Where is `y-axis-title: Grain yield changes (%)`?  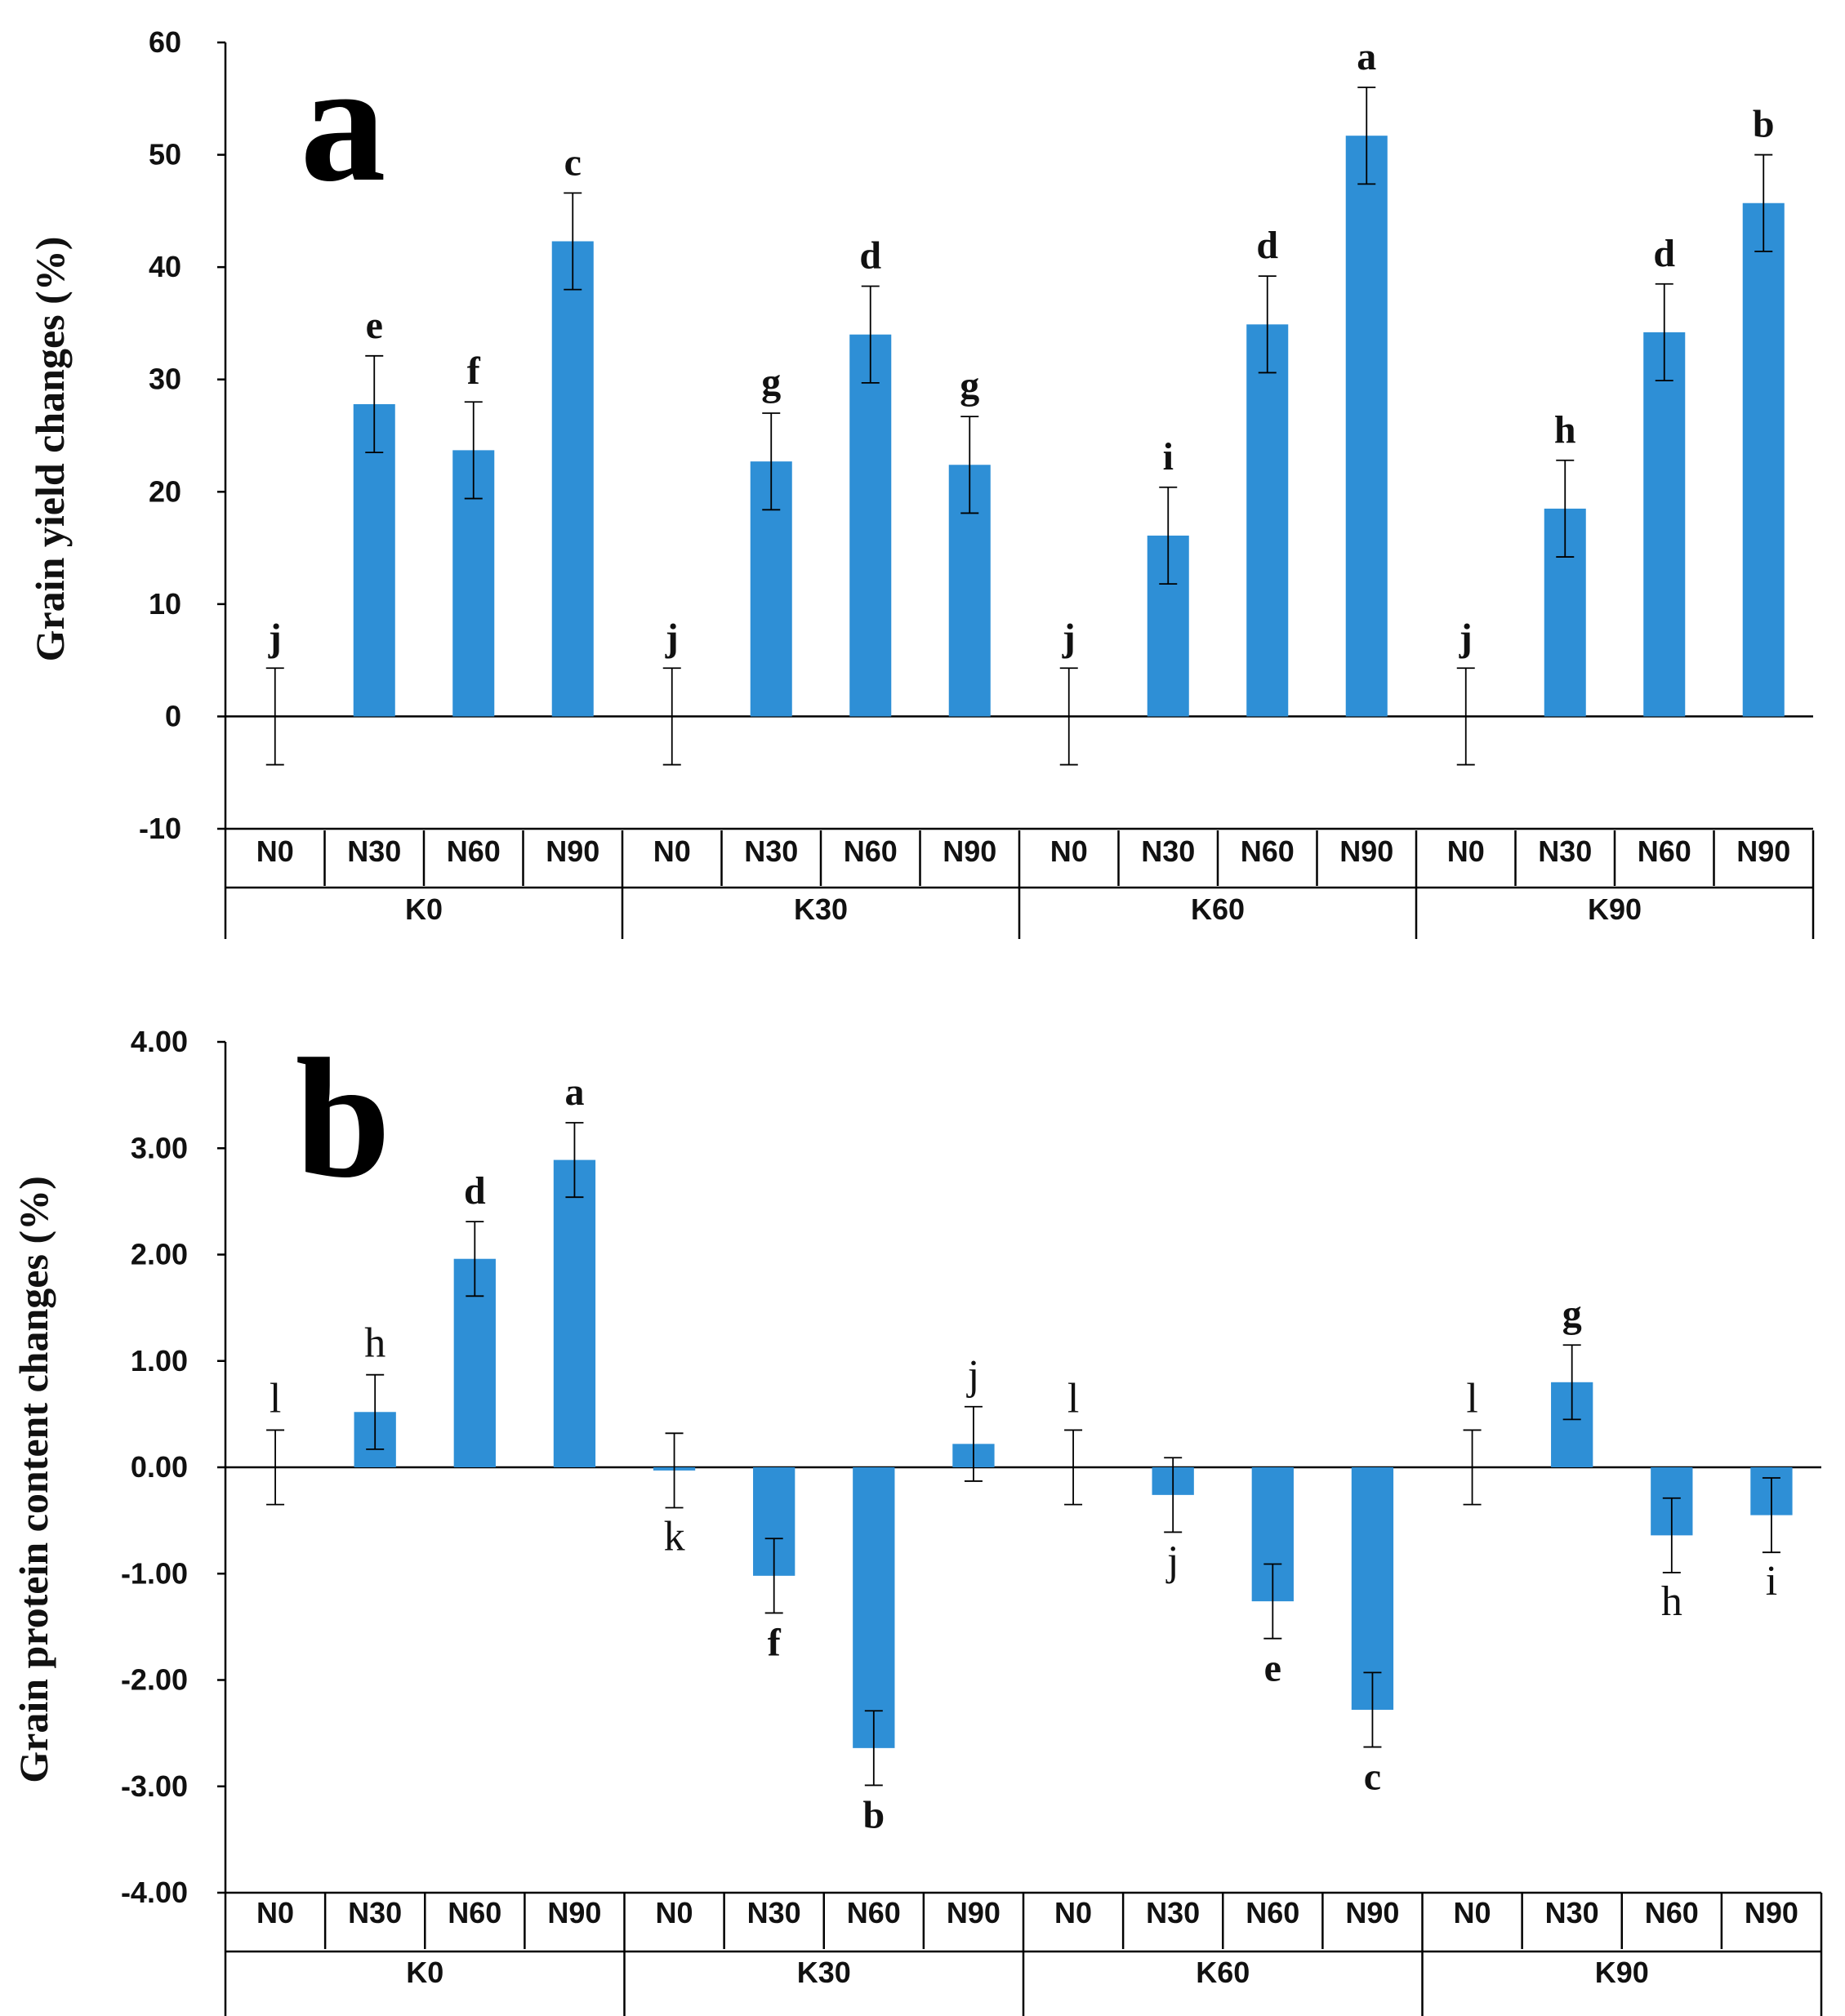
y-axis-title: Grain yield changes (%) is located at coordinates (50, 449).